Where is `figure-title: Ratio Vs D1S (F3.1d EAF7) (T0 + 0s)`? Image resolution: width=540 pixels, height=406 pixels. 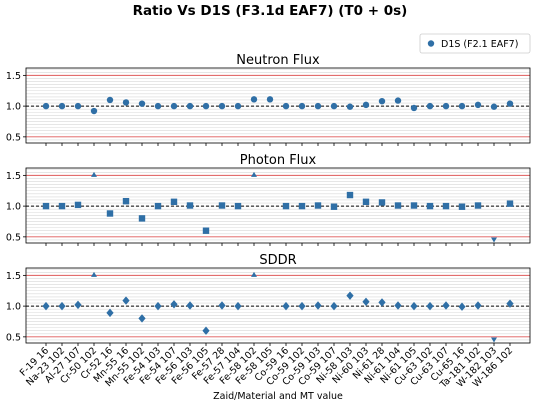 figure-title: Ratio Vs D1S (F3.1d EAF7) (T0 + 0s) is located at coordinates (270, 11).